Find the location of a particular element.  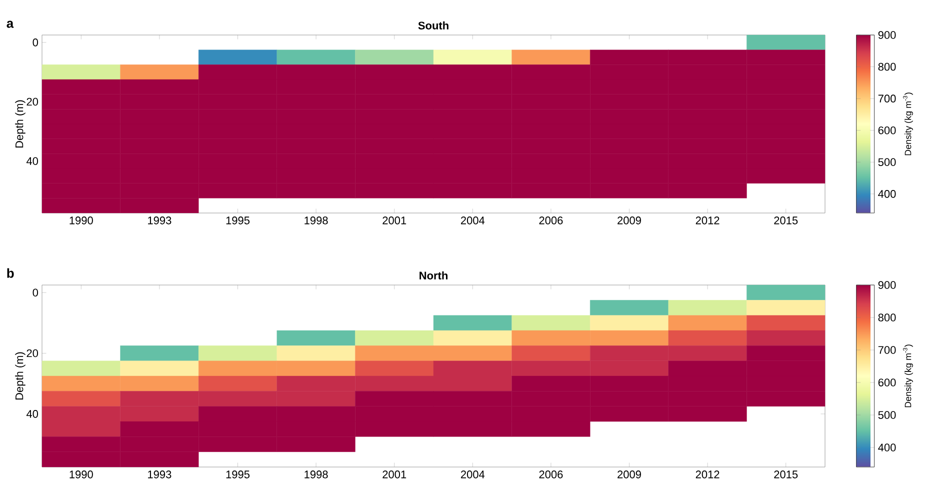

text: b is located at coordinates (10, 273).